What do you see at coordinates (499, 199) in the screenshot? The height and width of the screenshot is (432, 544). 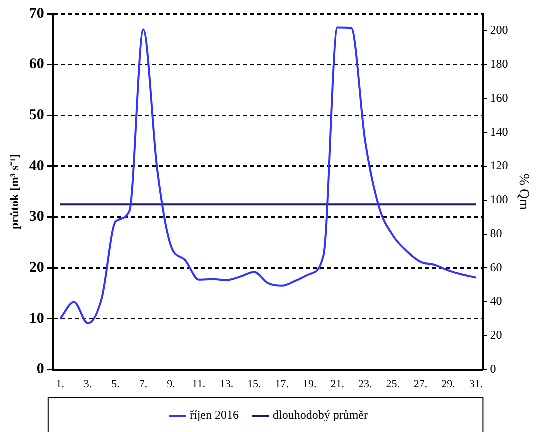 I see `y2-tick-label: 100` at bounding box center [499, 199].